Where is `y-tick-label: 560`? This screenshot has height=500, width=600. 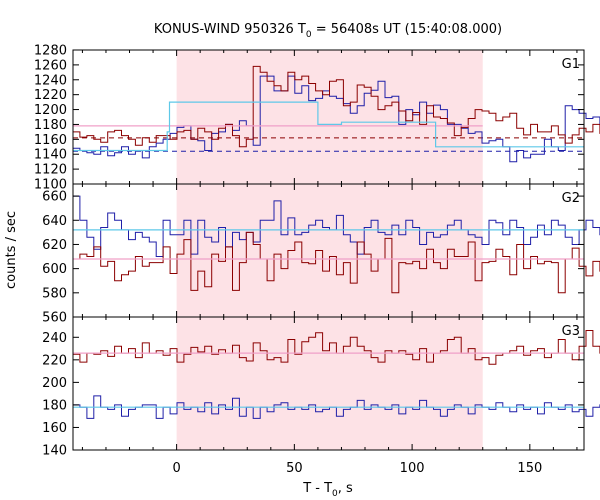
y-tick-label: 560 is located at coordinates (54, 318).